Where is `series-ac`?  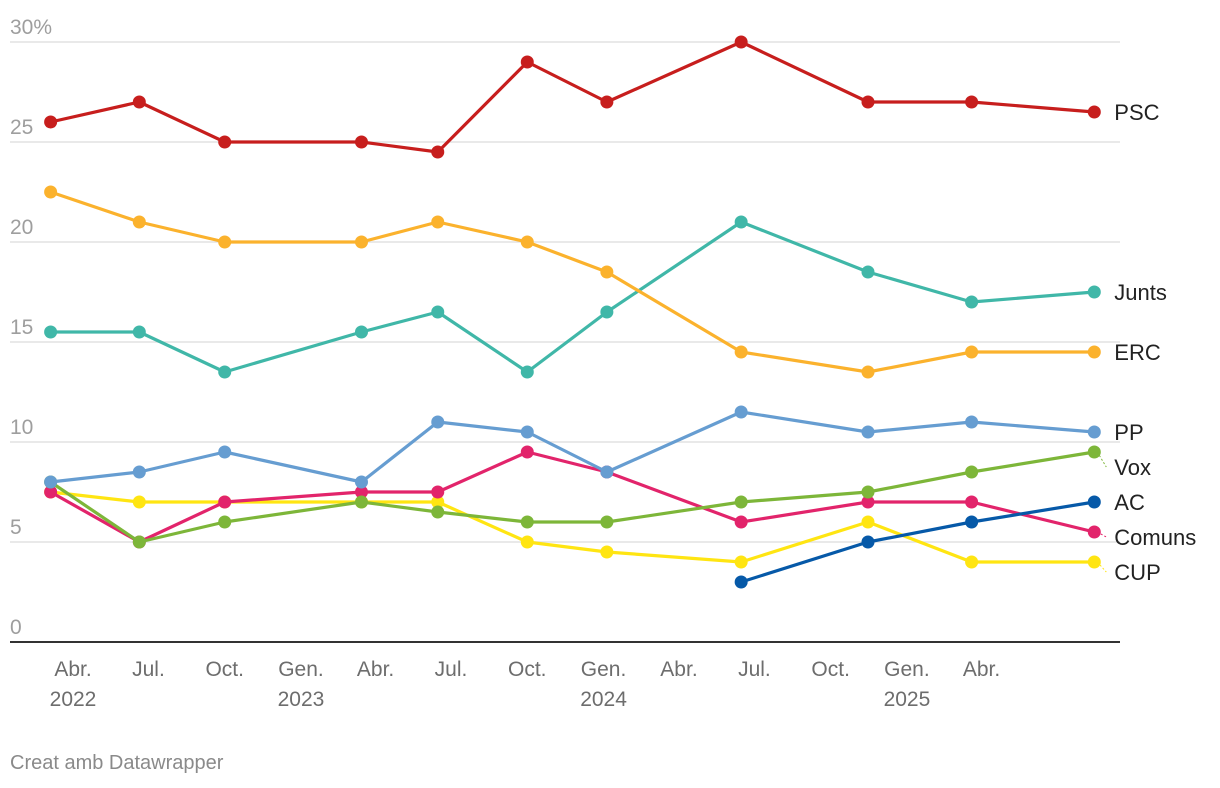
series-ac is located at coordinates (917, 542).